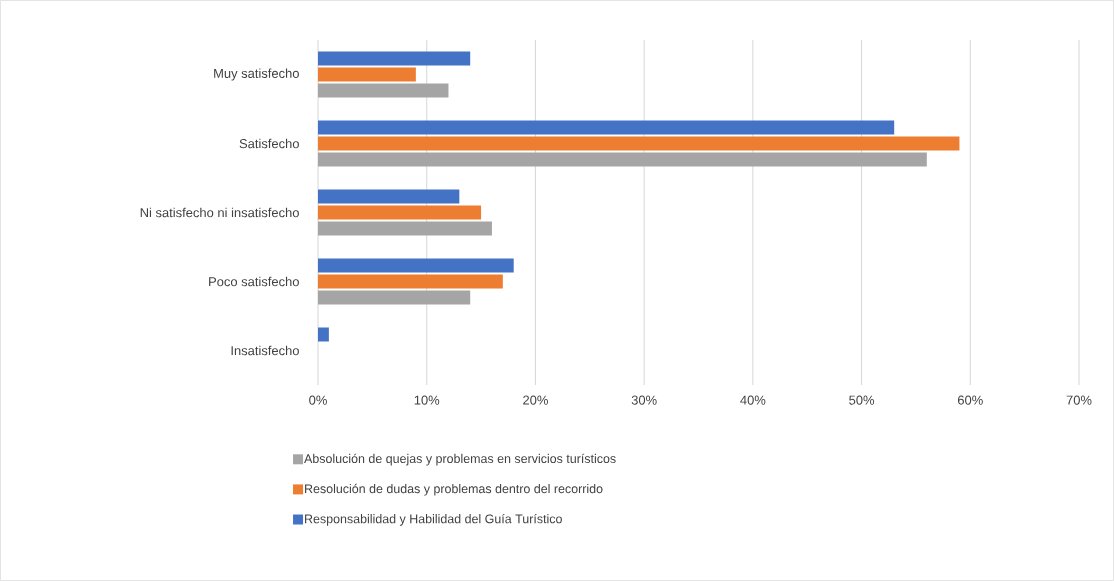  Describe the element at coordinates (535, 400) in the screenshot. I see `x-tick-label: 20%` at that location.